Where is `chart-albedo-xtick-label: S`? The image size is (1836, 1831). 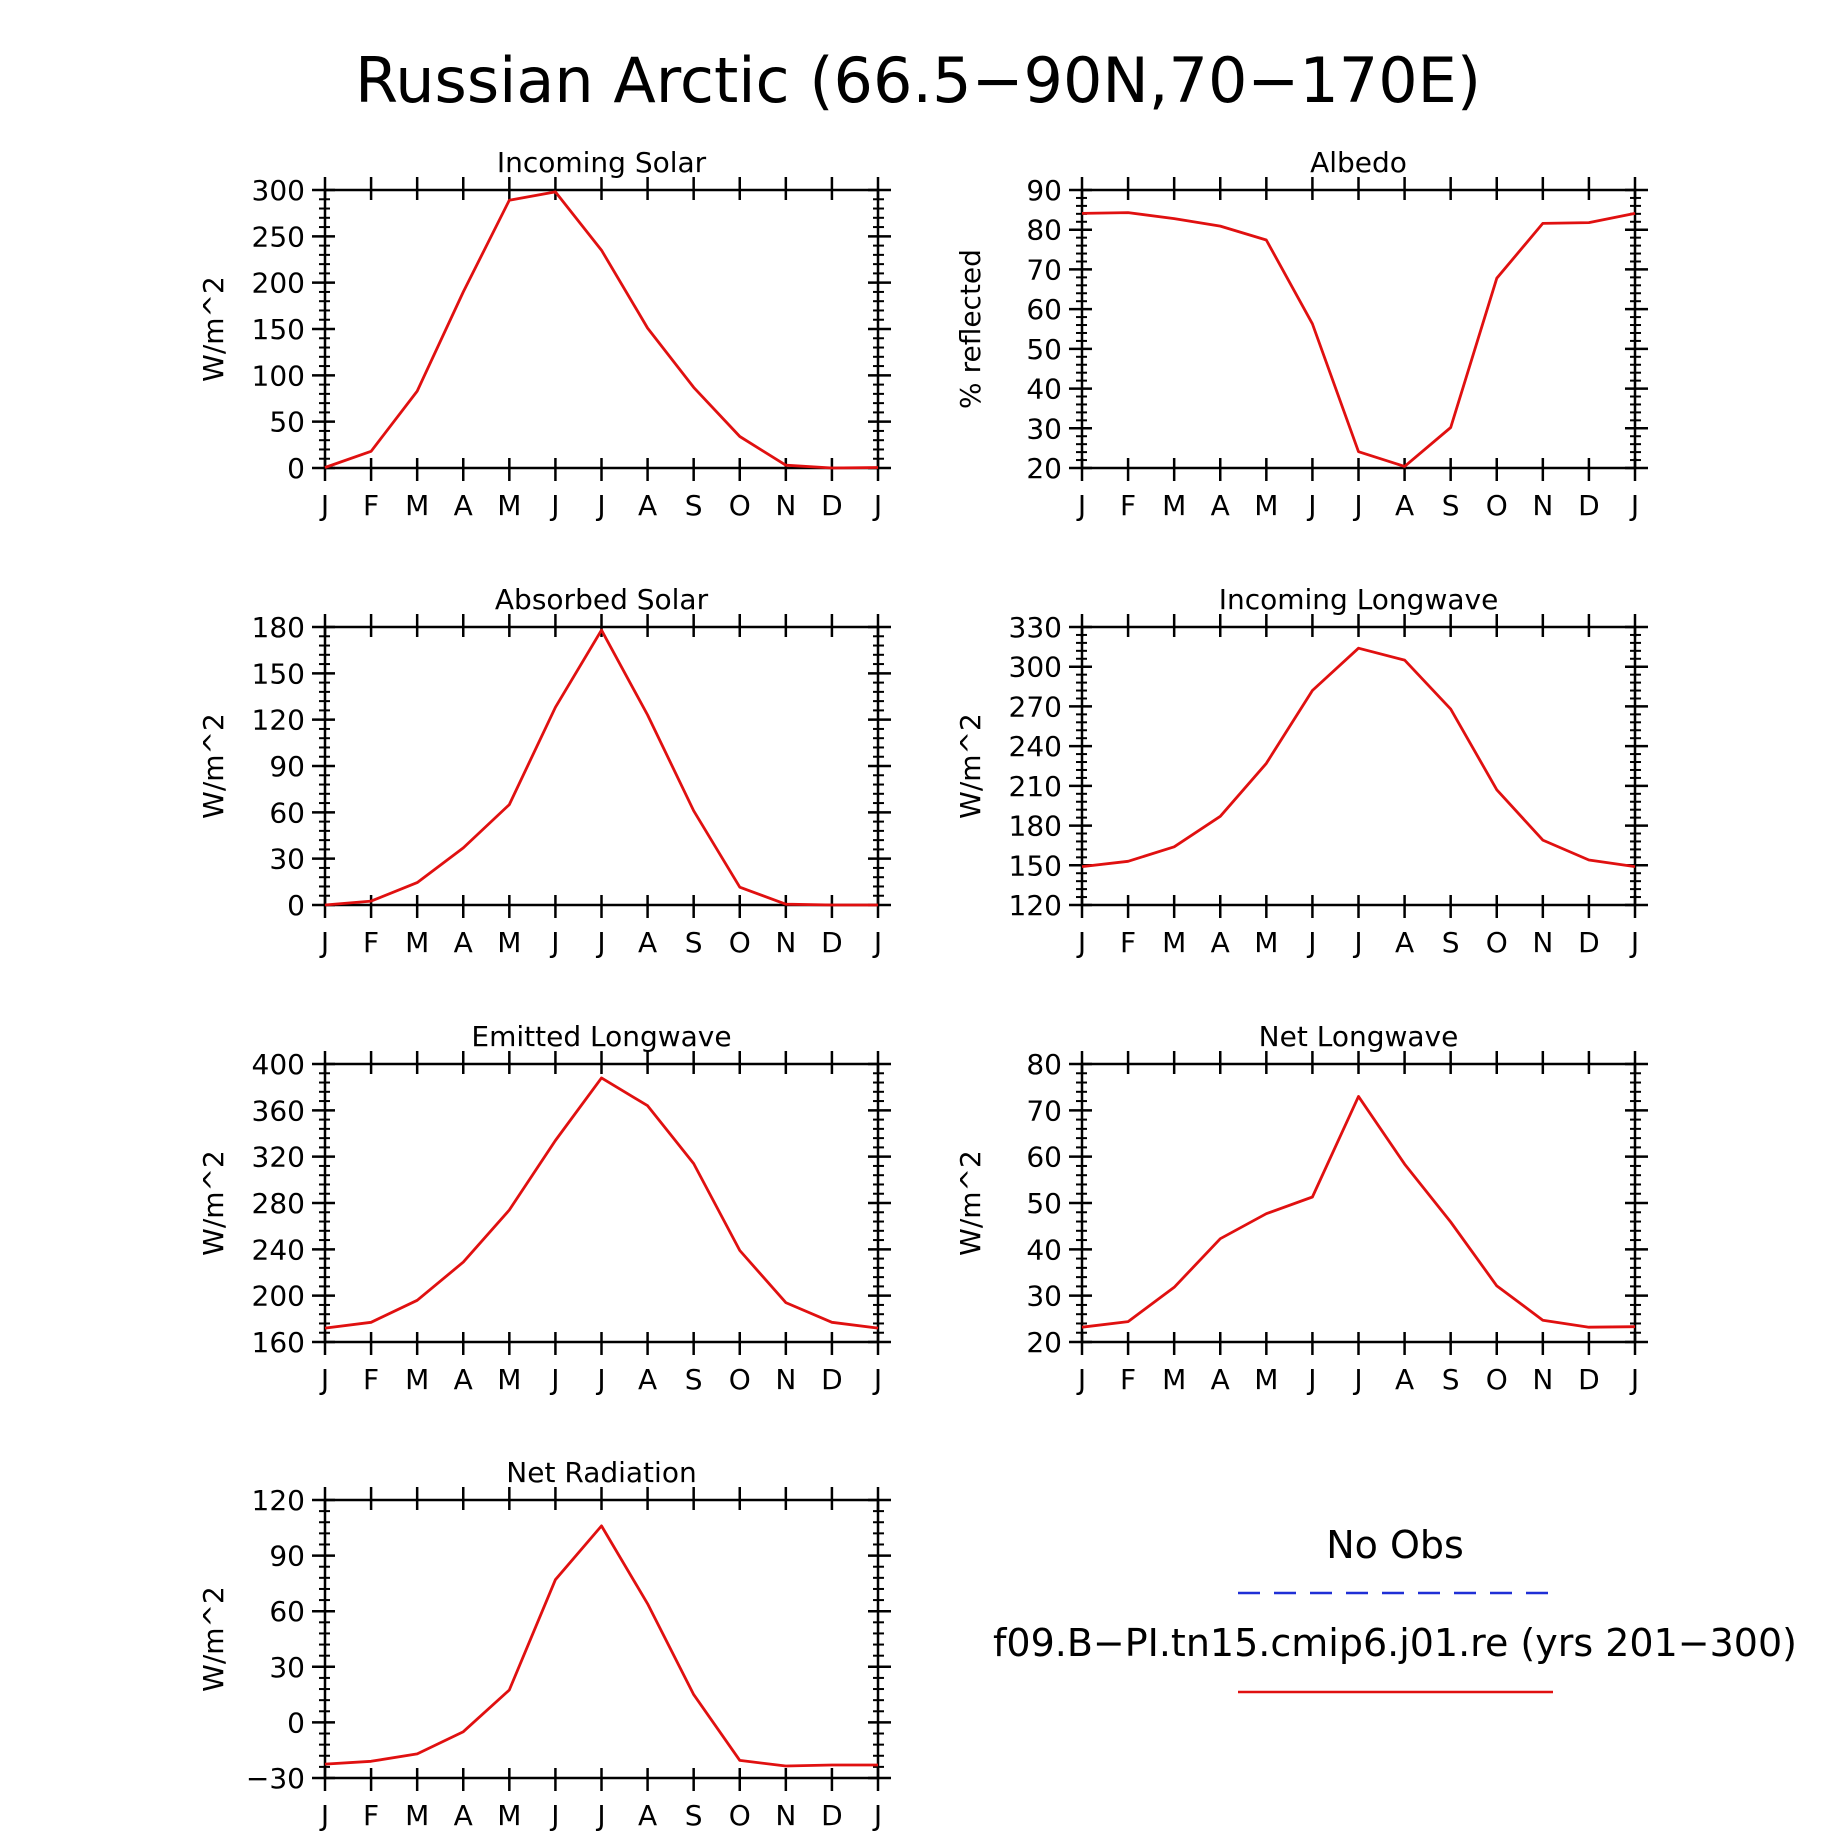
chart-albedo-xtick-label: S is located at coordinates (1451, 505).